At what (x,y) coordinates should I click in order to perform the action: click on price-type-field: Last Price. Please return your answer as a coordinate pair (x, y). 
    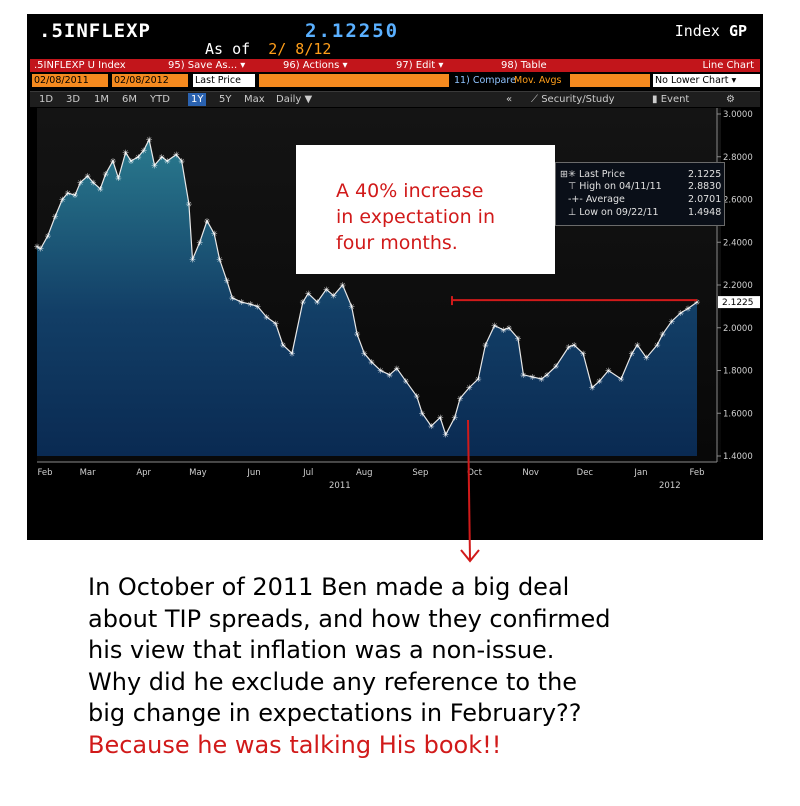
    Looking at the image, I should click on (224, 80).